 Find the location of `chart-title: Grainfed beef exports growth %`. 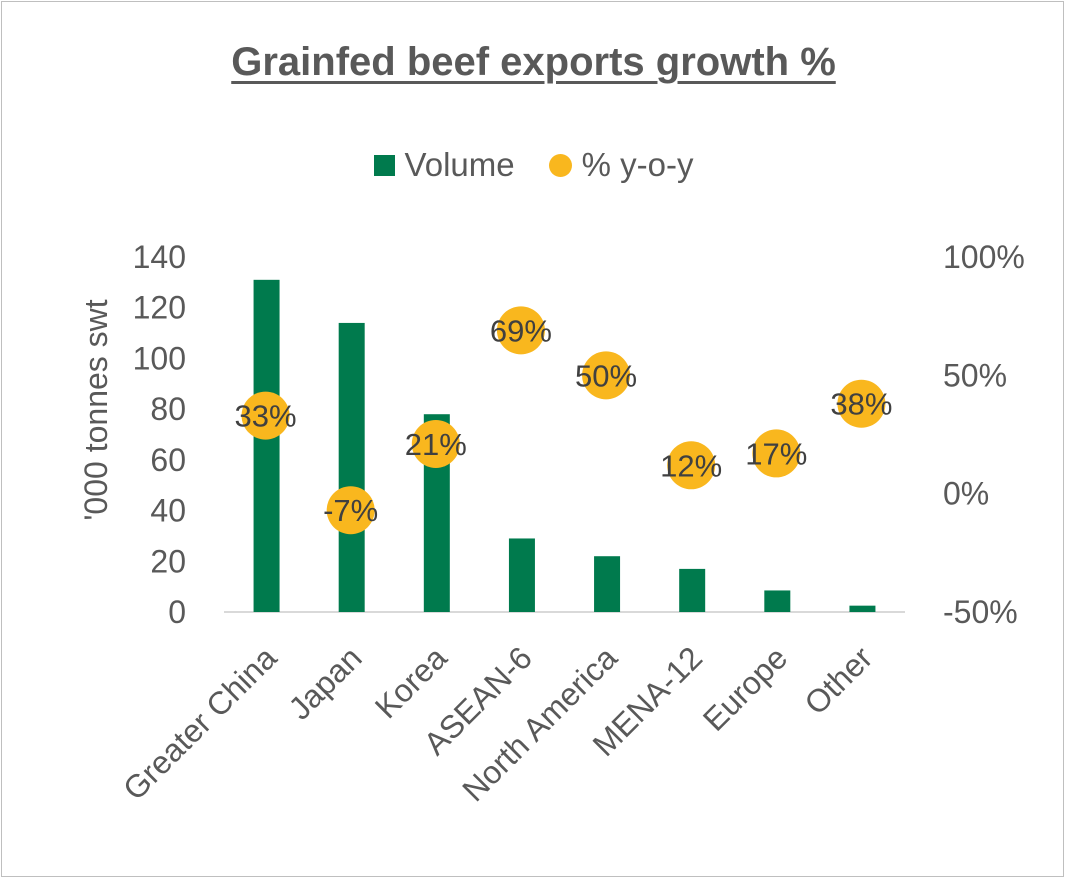

chart-title: Grainfed beef exports growth % is located at coordinates (533, 62).